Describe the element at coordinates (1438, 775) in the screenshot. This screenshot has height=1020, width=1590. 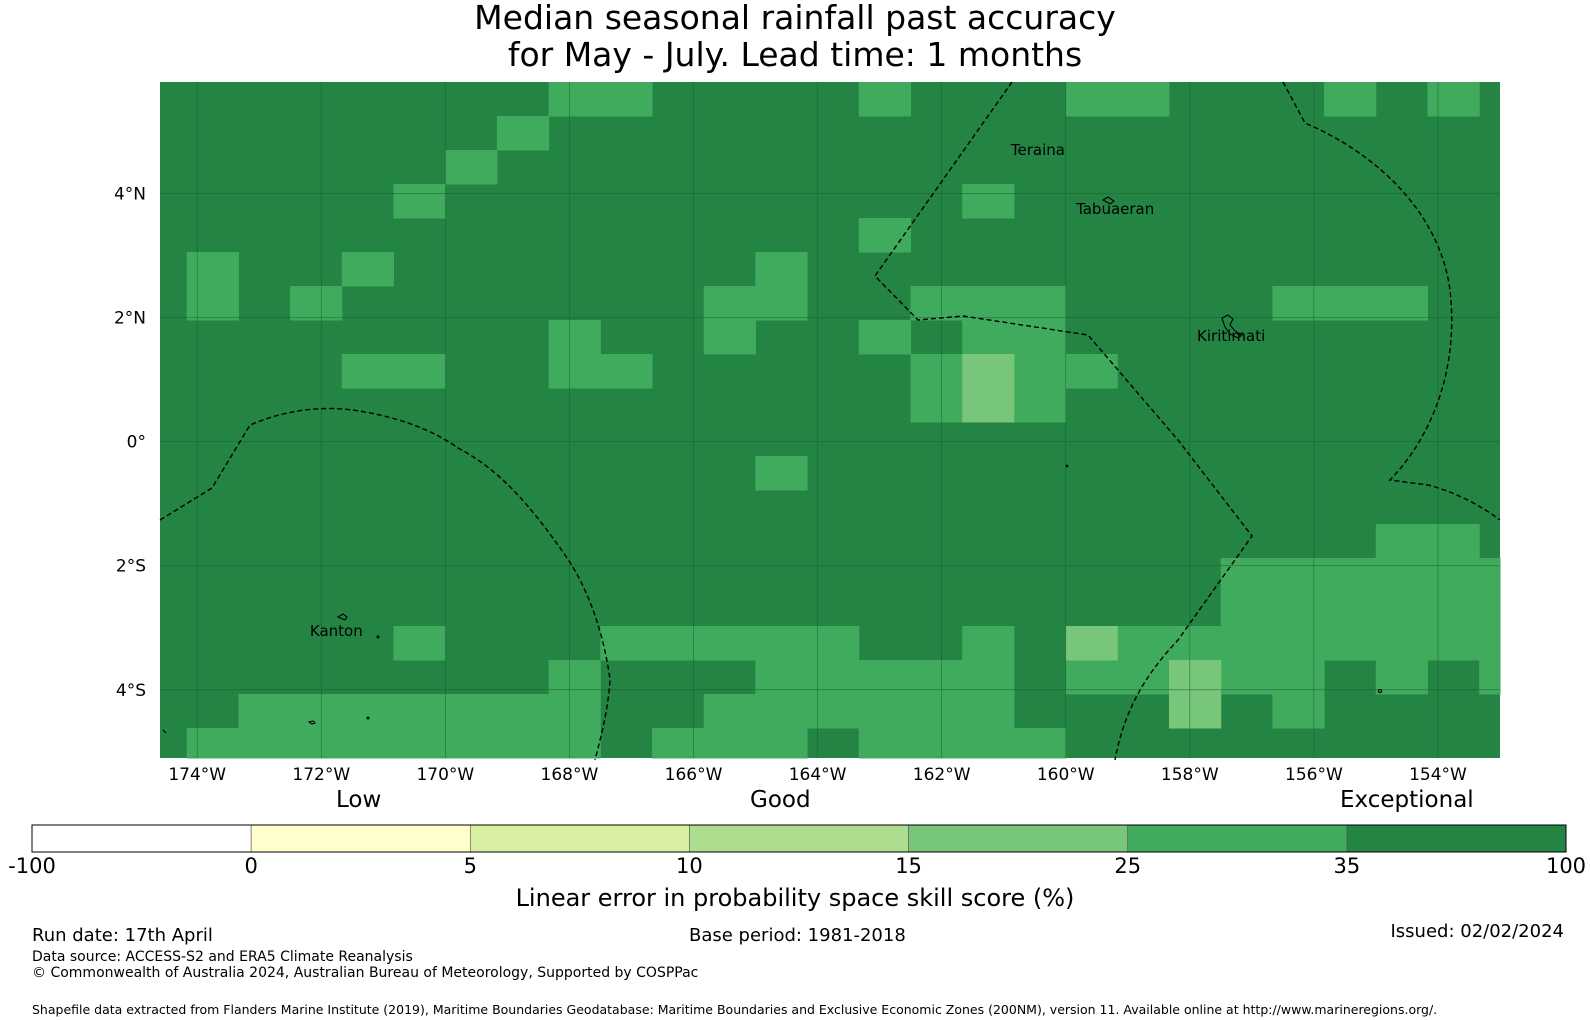
I see `x-tick-label: 154°W` at that location.